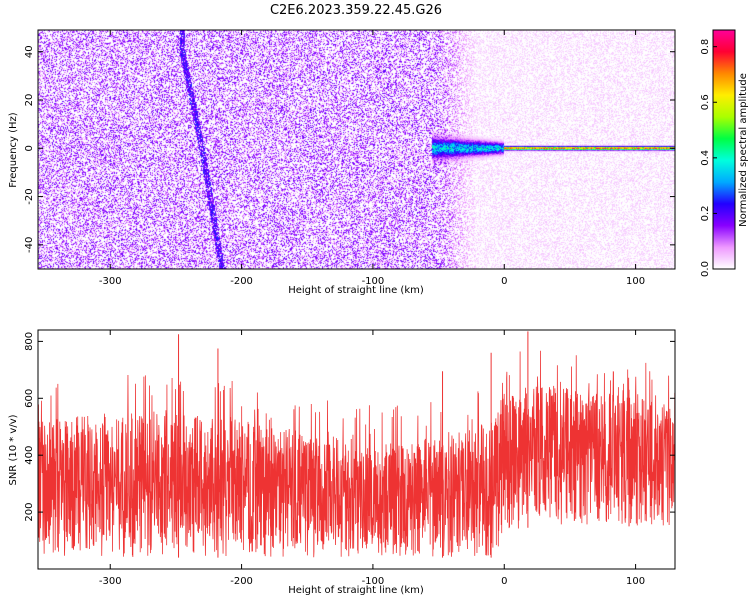 The width and height of the screenshot is (750, 600). Describe the element at coordinates (29, 245) in the screenshot. I see `y-tick-label: -40` at that location.